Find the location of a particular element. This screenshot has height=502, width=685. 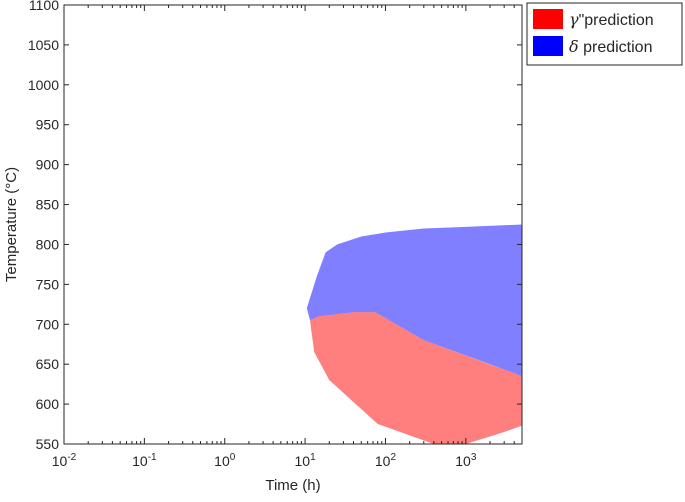

x-tick-label: 10⁻¹ is located at coordinates (144, 460).